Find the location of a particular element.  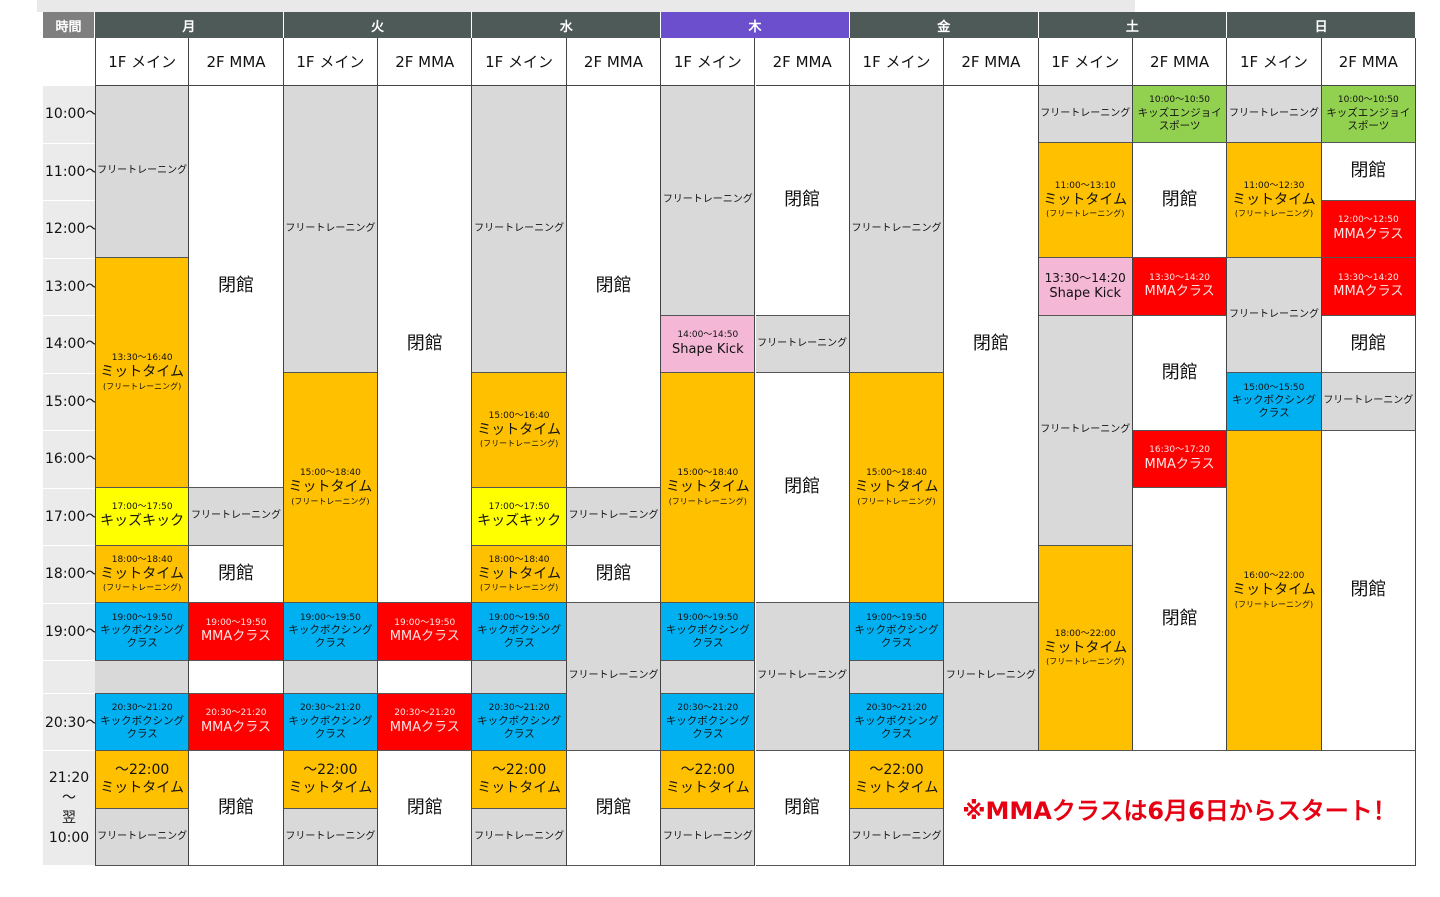

notice: ※MMAクラスは6月6日からスタート！ is located at coordinates (1180, 808).